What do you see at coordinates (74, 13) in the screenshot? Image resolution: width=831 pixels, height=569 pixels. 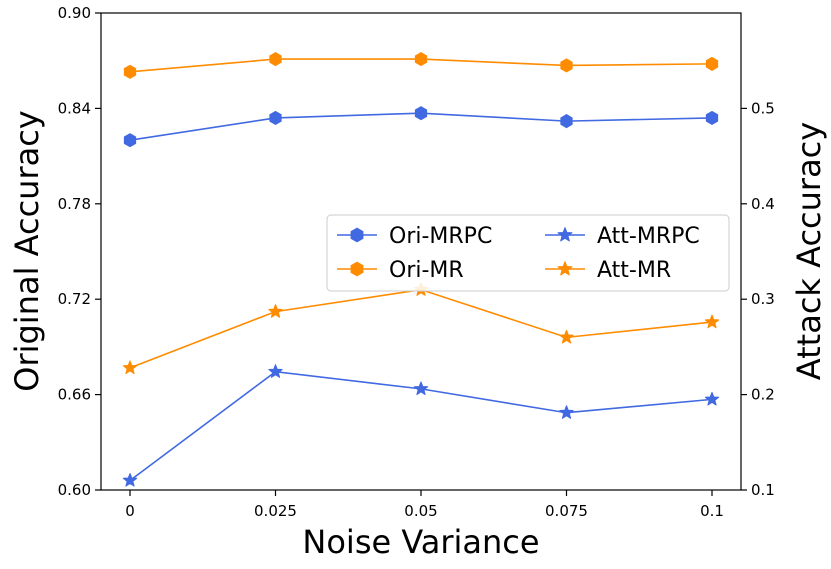 I see `y-left-tick-label: 0.90` at bounding box center [74, 13].